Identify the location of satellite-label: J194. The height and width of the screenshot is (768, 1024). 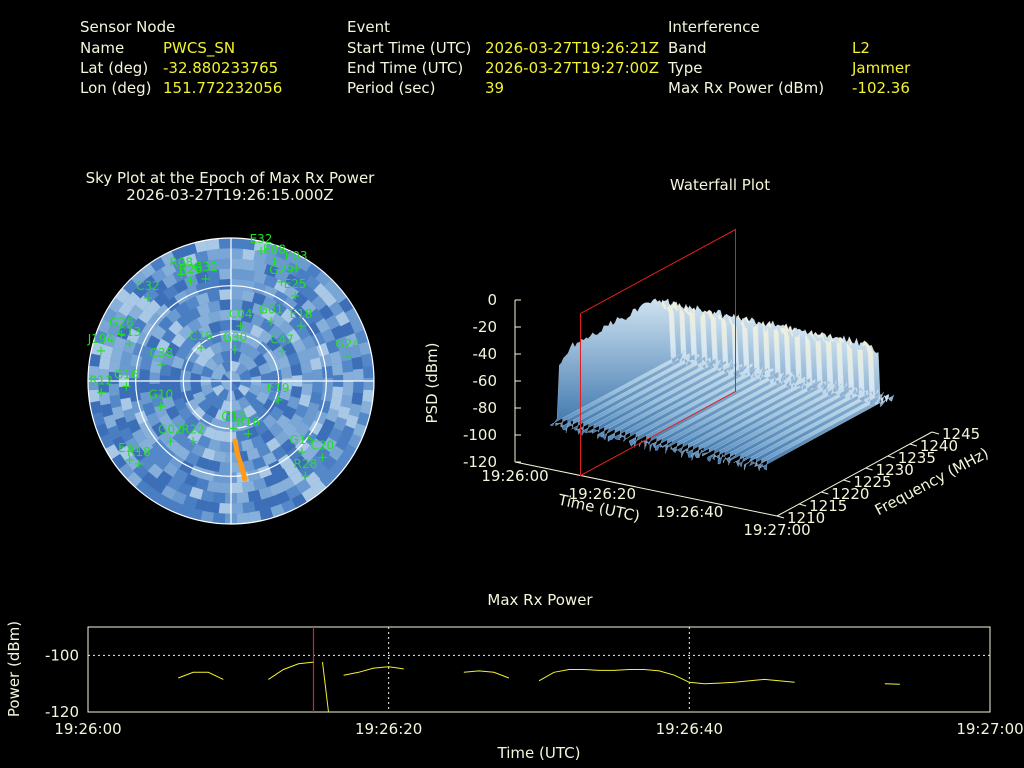
(100, 339).